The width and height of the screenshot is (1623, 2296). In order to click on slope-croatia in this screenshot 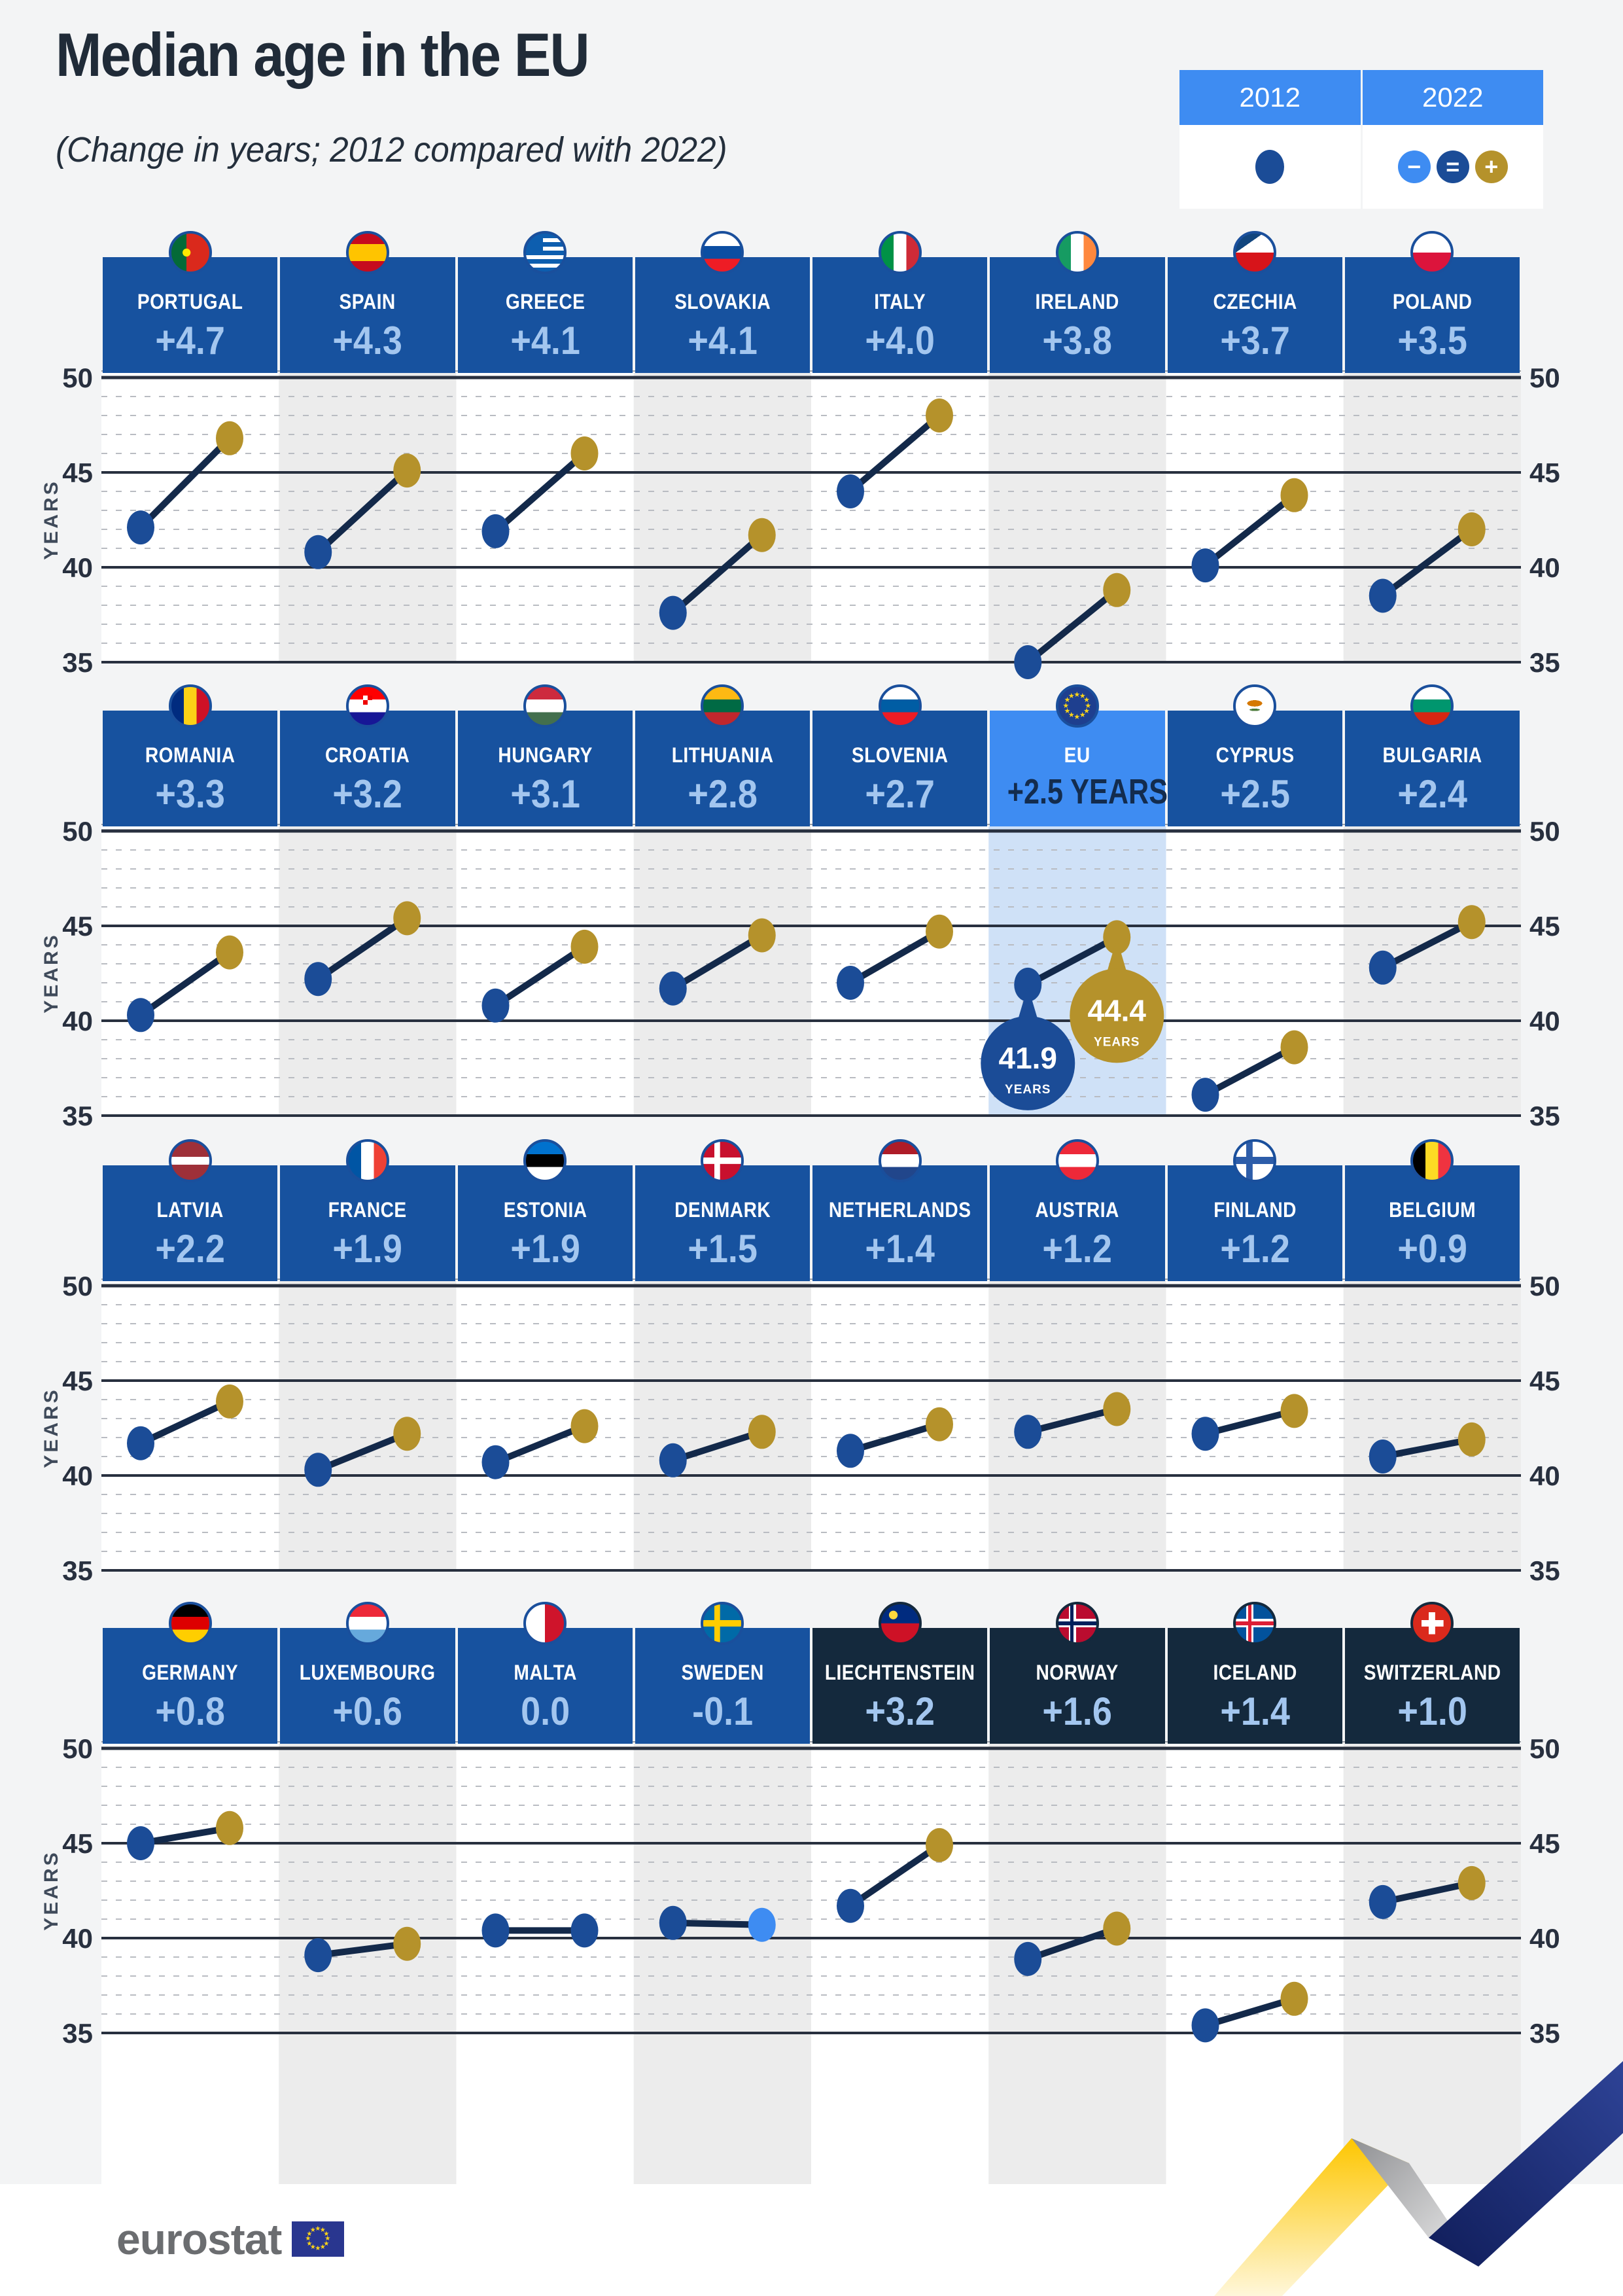, I will do `click(363, 949)`.